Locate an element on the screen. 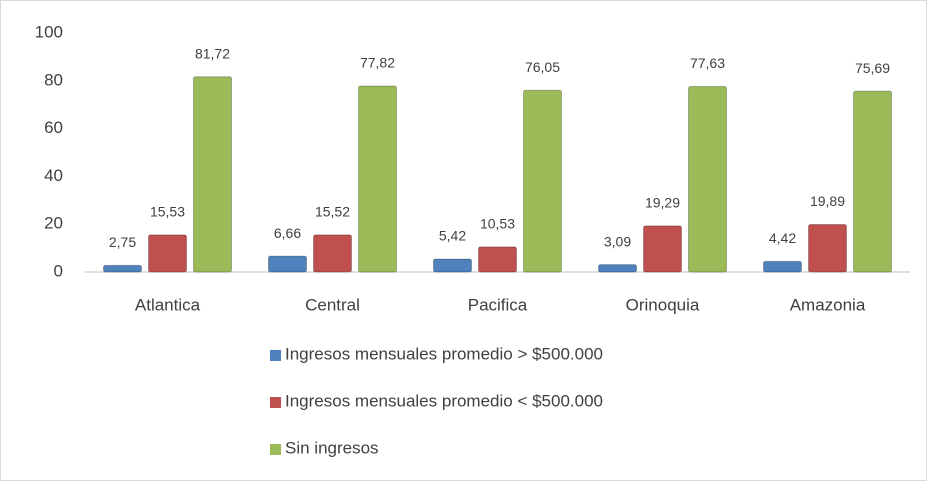 Image resolution: width=927 pixels, height=481 pixels. x-tick-label: Amazonia is located at coordinates (828, 304).